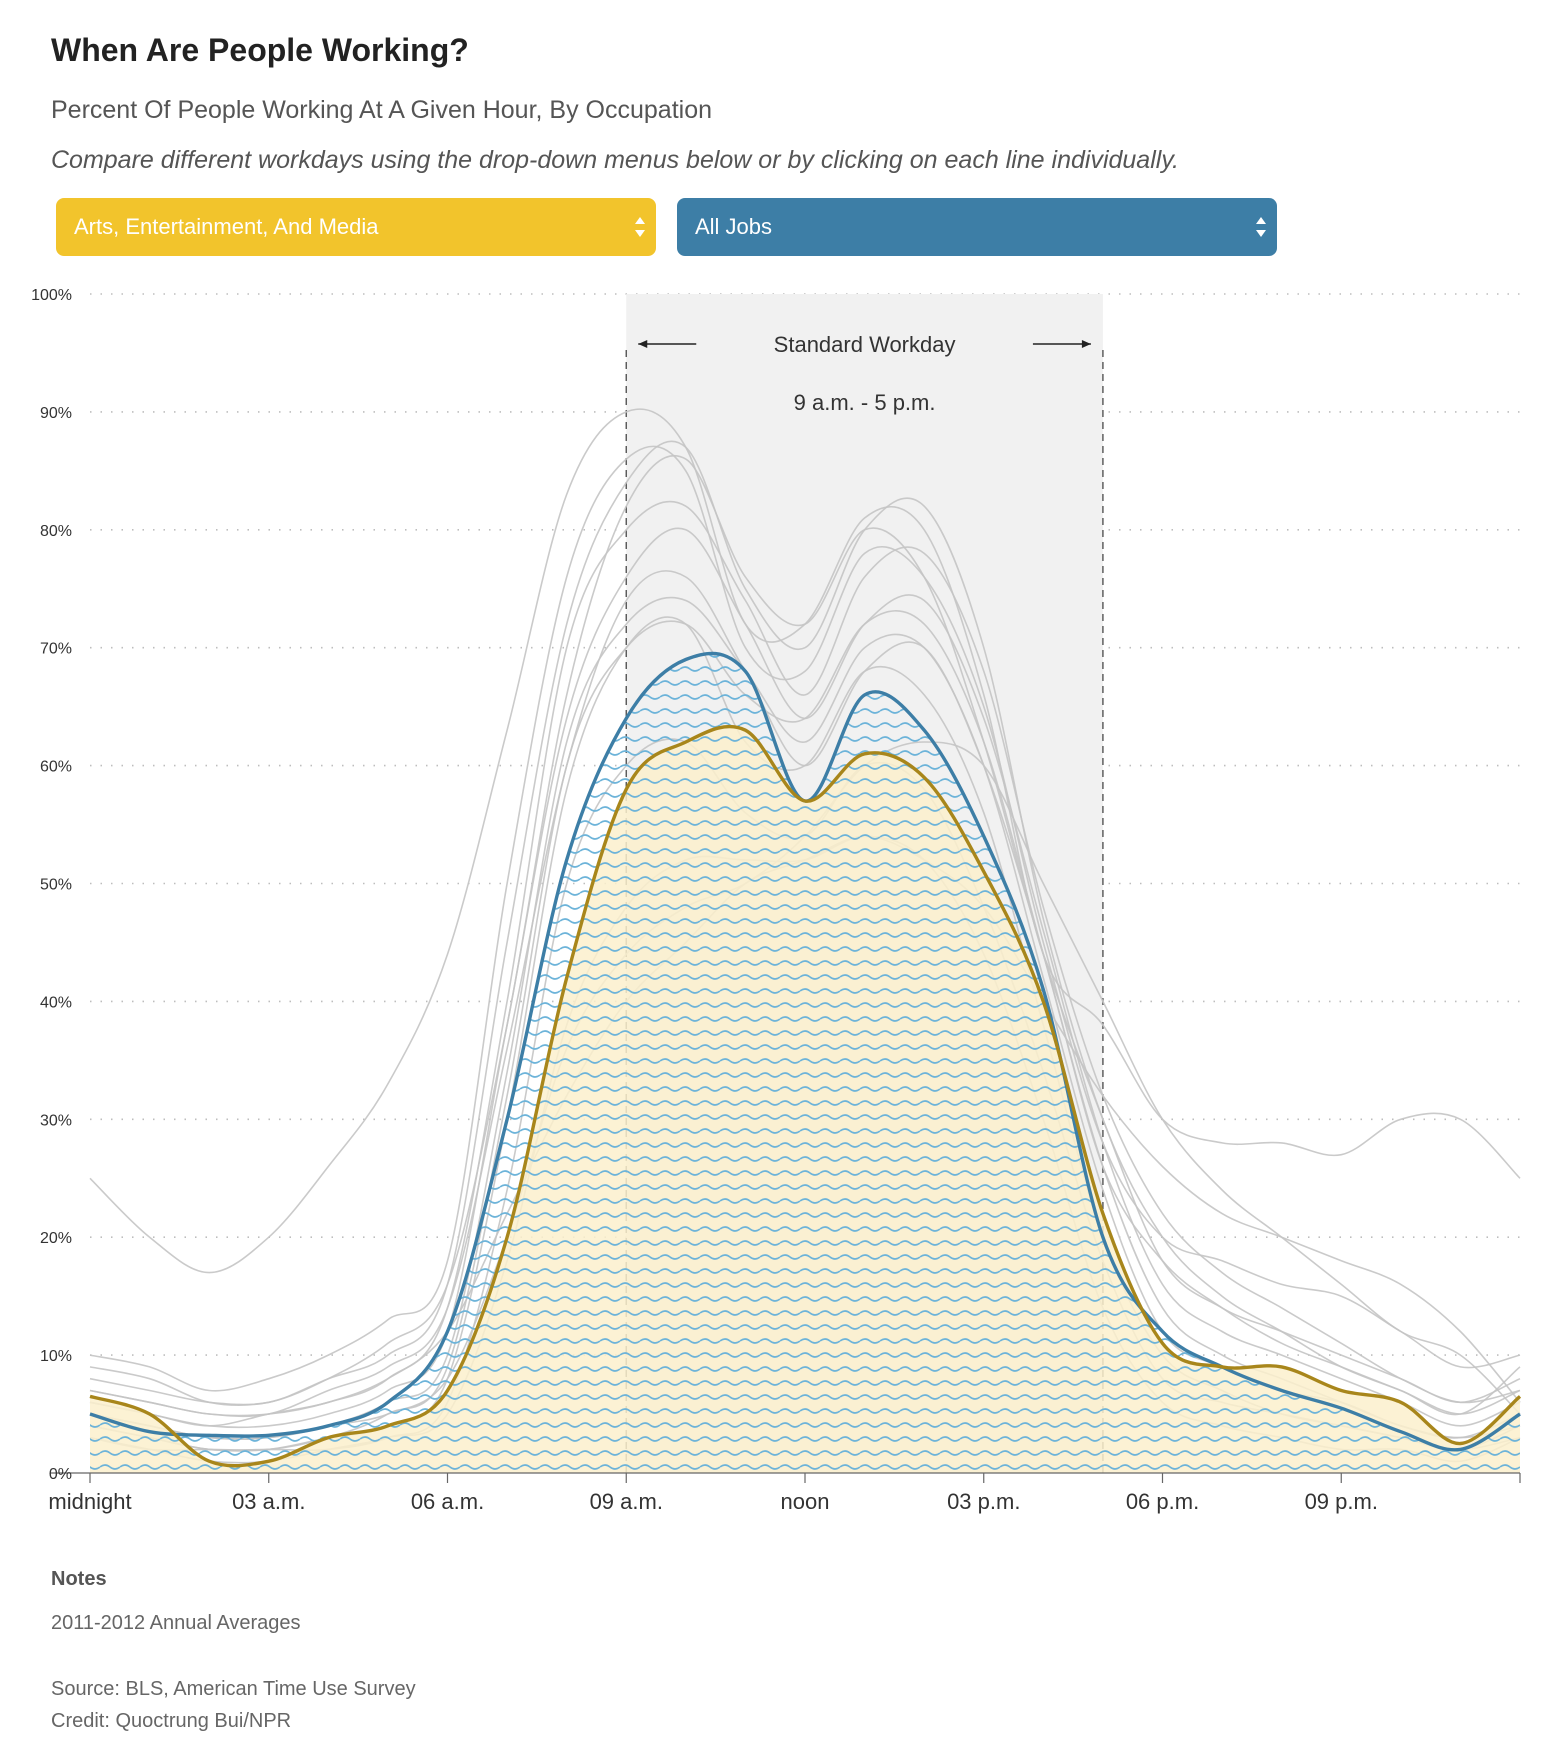 The width and height of the screenshot is (1553, 1757). What do you see at coordinates (1162, 1501) in the screenshot?
I see `x-tick-label: 06 p.m.` at bounding box center [1162, 1501].